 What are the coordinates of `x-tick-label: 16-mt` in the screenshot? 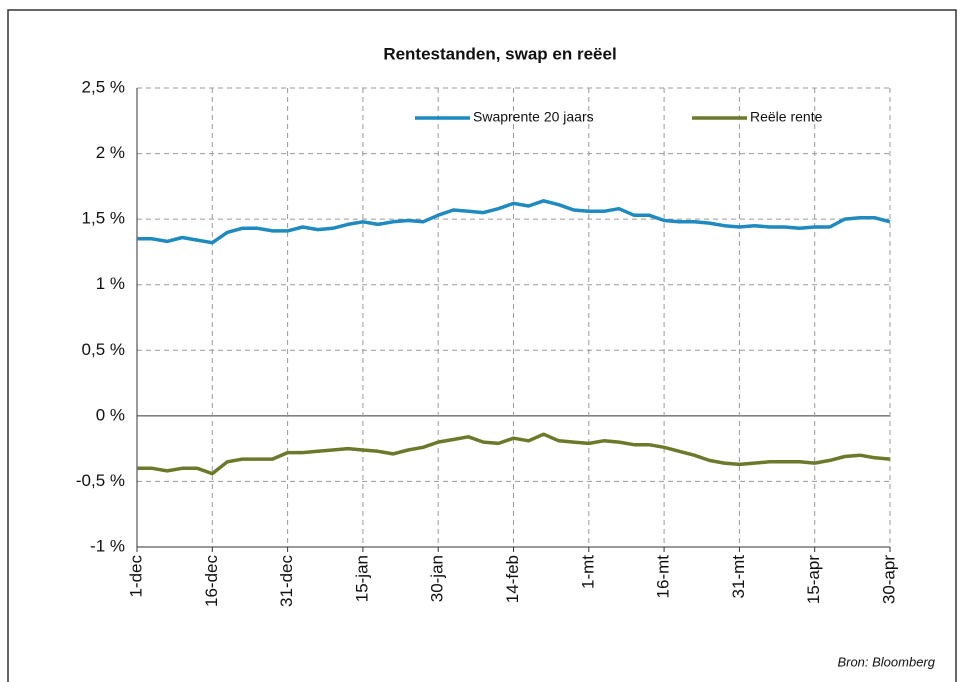 It's located at (663, 577).